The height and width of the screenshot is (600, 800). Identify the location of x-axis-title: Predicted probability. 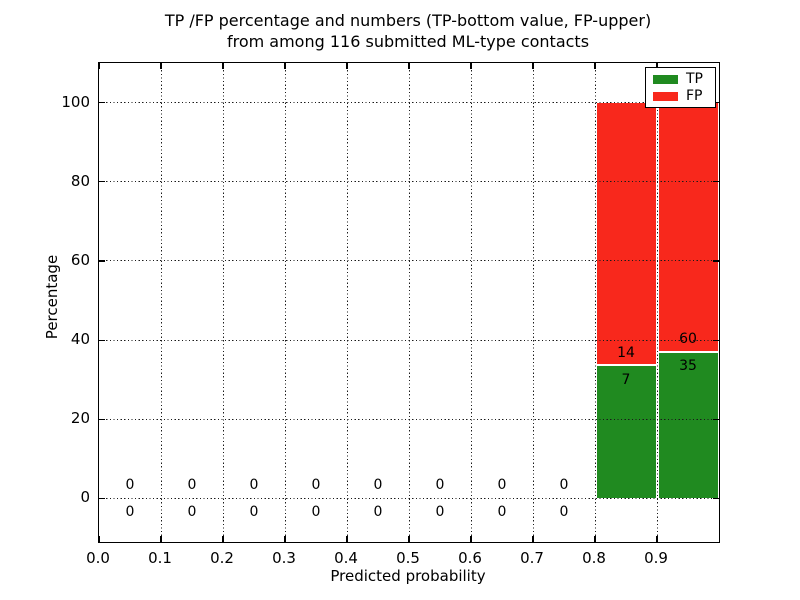
(408, 576).